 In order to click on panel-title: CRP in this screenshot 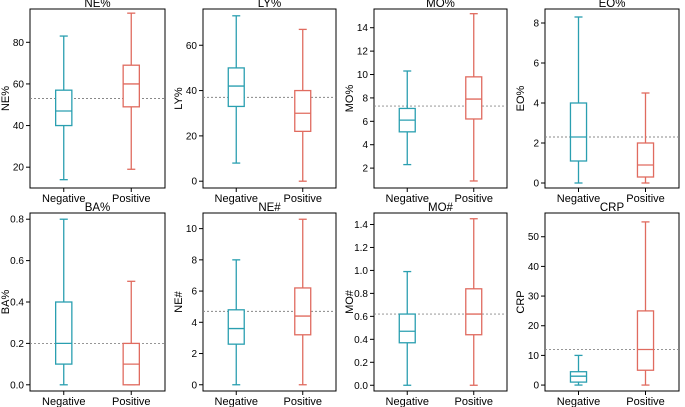, I will do `click(612, 208)`.